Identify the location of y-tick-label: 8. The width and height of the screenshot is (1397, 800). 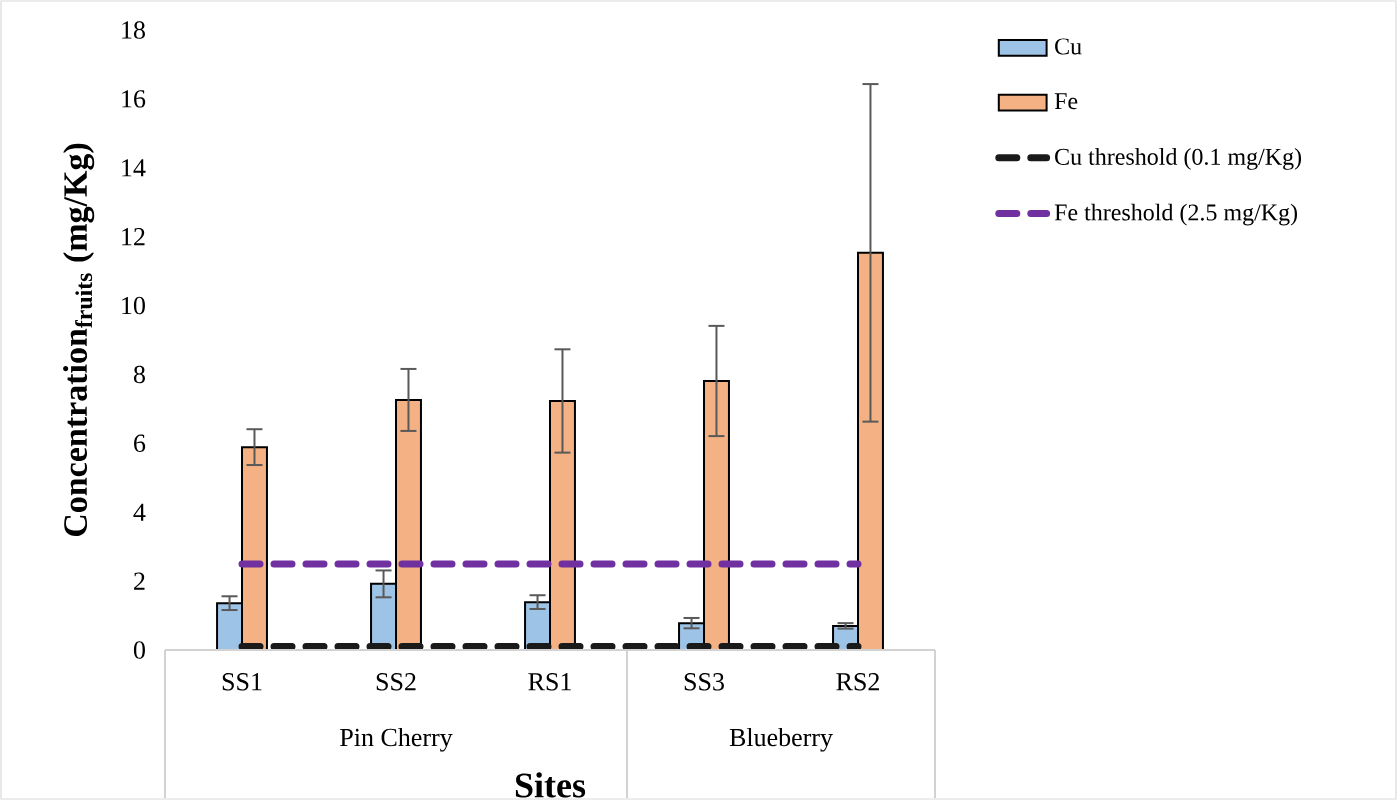
(139, 374).